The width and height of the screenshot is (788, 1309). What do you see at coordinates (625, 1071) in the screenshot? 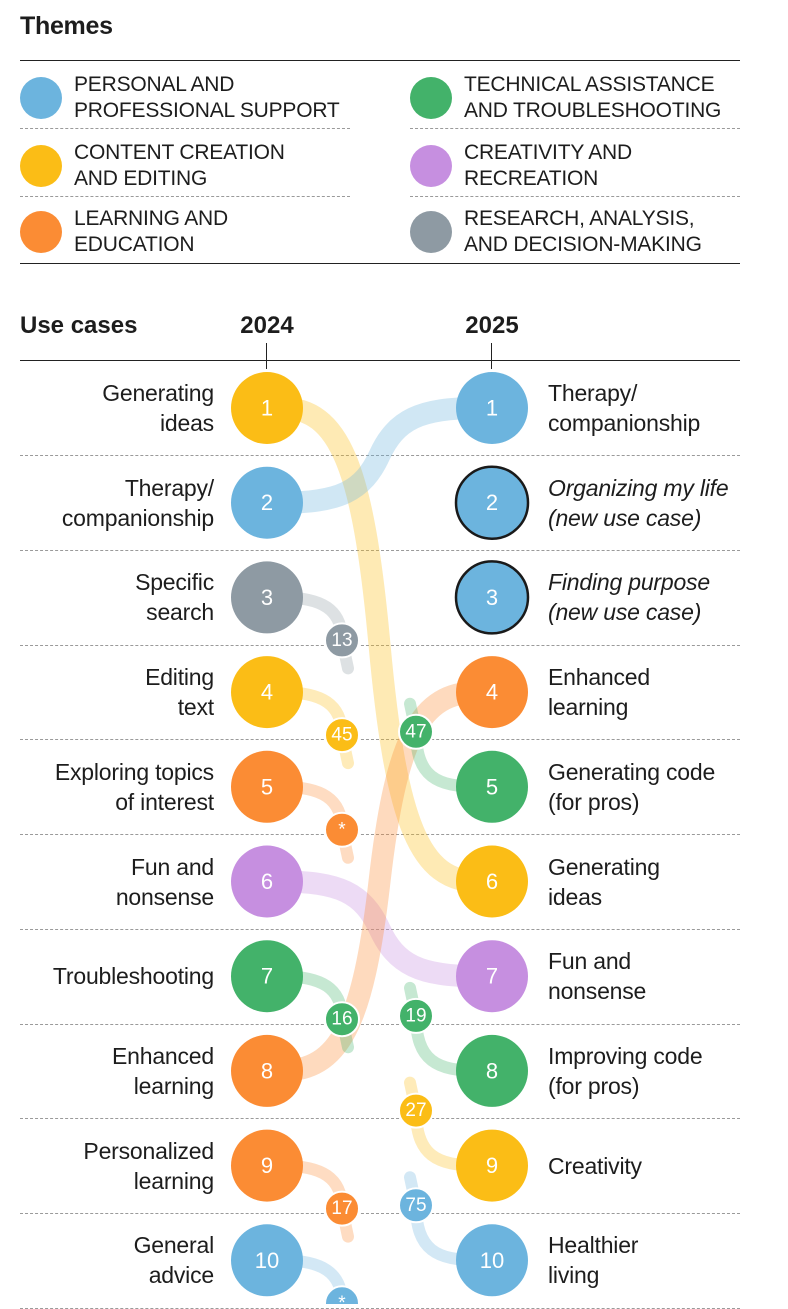
I see `use-case-2025-label: Improving code (for pros)` at bounding box center [625, 1071].